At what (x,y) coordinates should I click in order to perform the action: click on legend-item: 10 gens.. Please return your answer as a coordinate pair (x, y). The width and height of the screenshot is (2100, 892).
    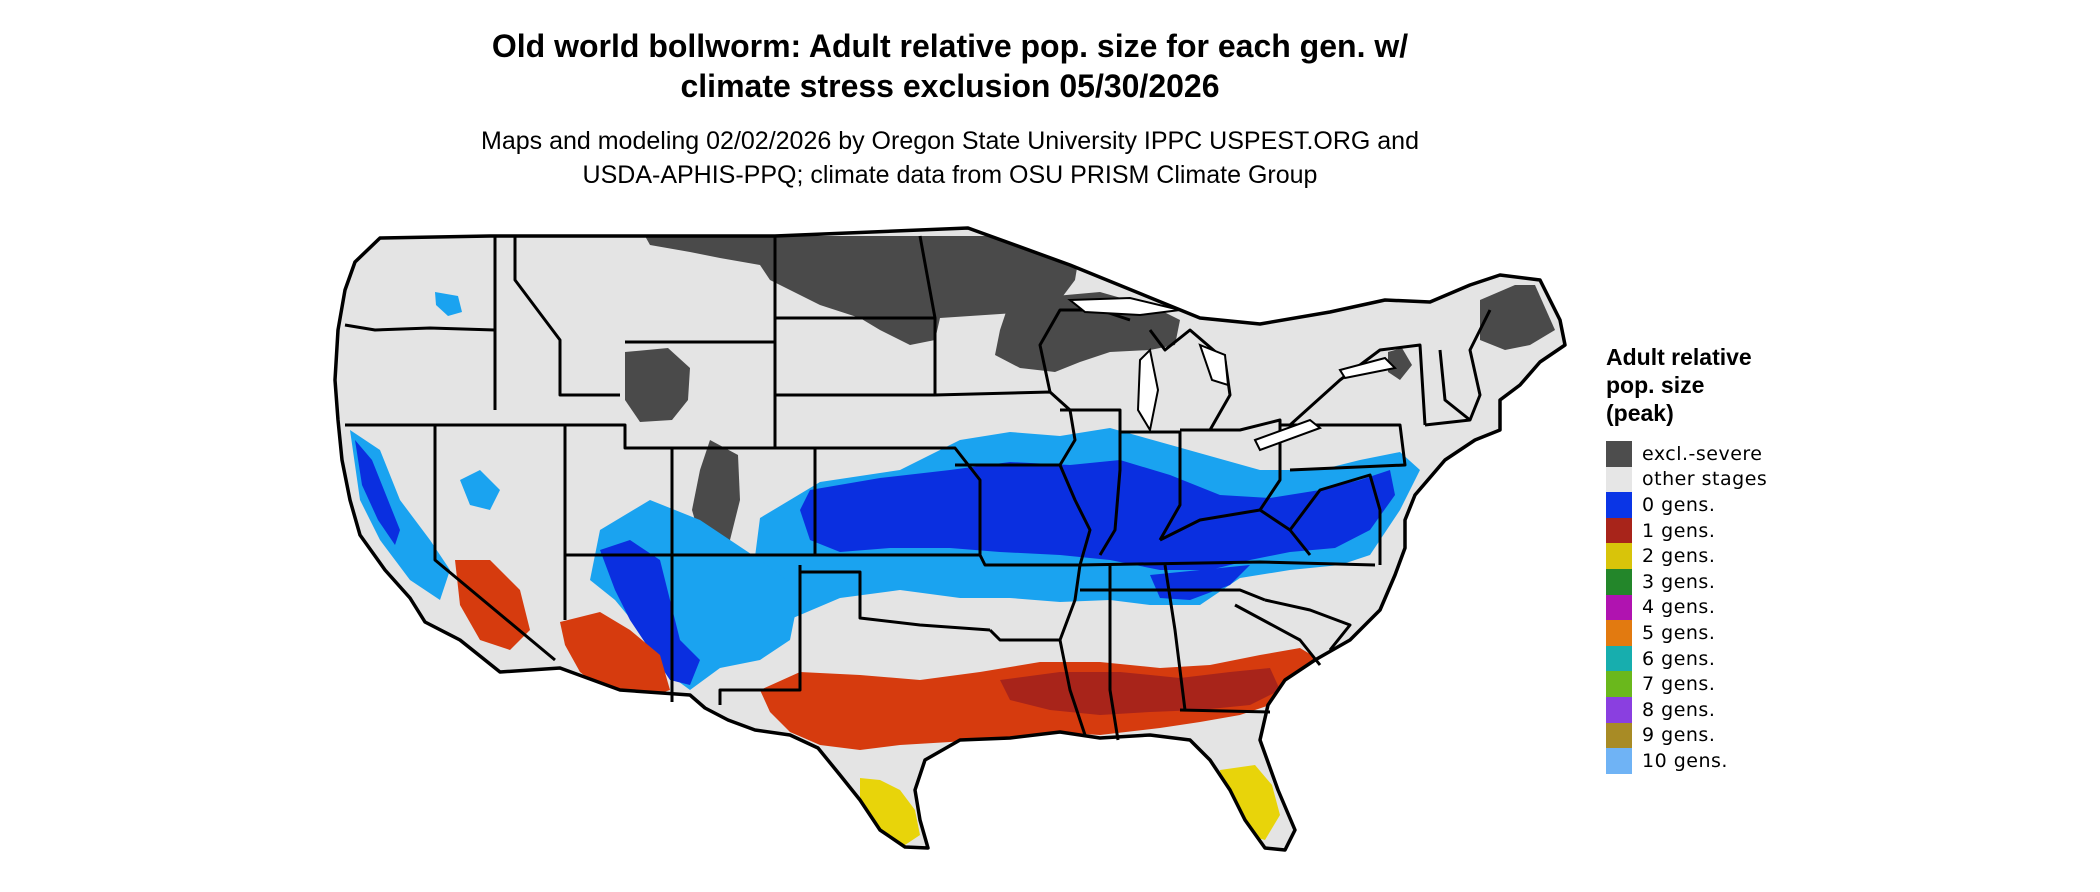
    Looking at the image, I should click on (1756, 761).